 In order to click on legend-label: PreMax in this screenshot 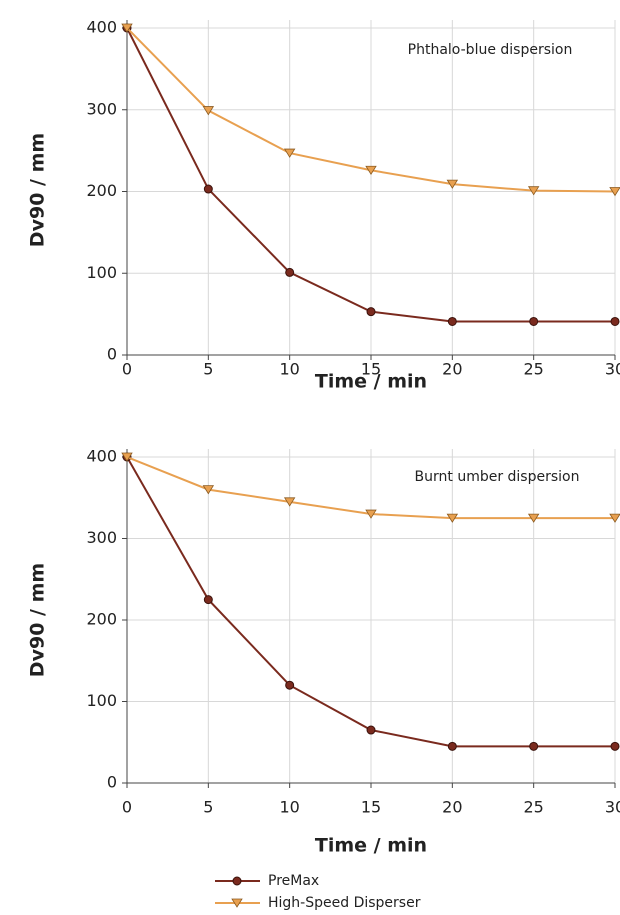, I will do `click(293, 881)`.